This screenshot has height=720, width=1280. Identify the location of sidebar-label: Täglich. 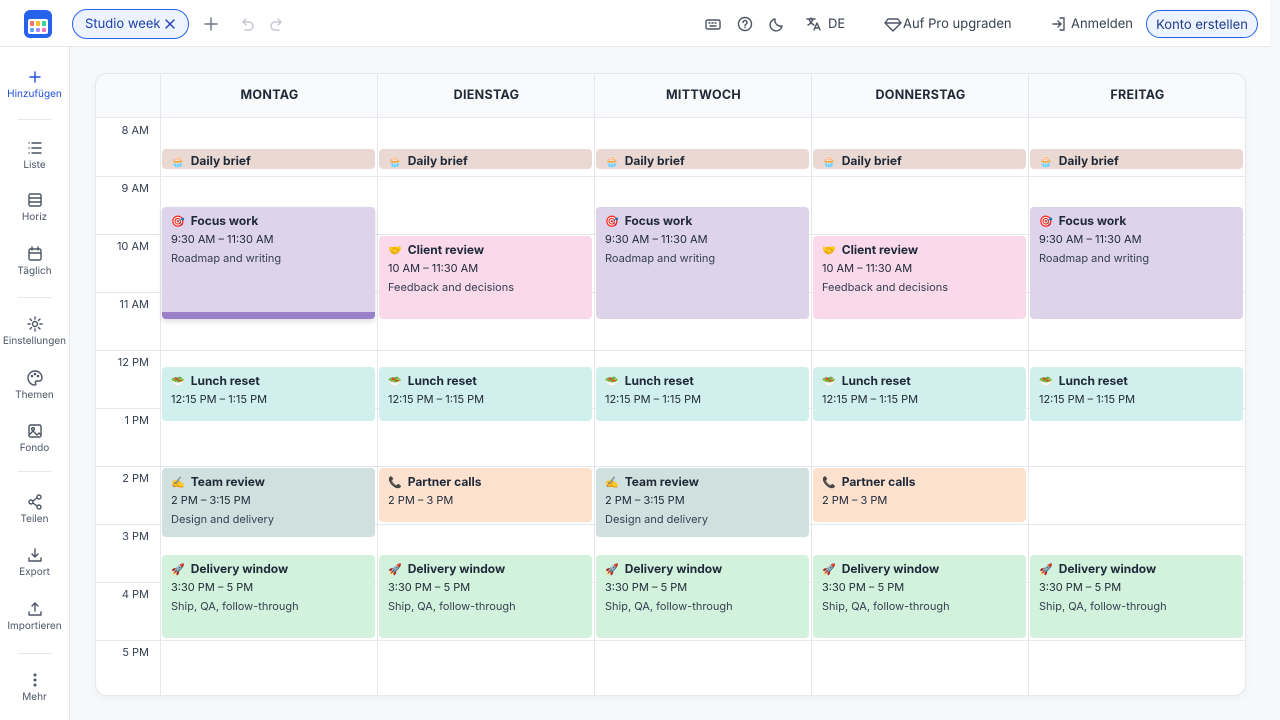
(34, 271).